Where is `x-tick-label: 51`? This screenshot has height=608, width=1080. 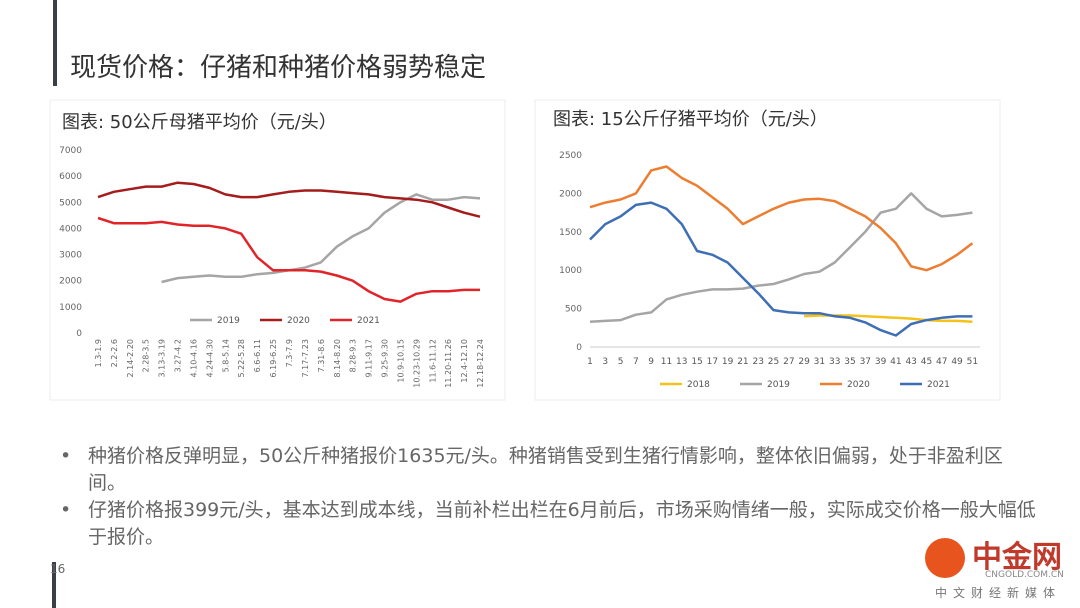
x-tick-label: 51 is located at coordinates (972, 362).